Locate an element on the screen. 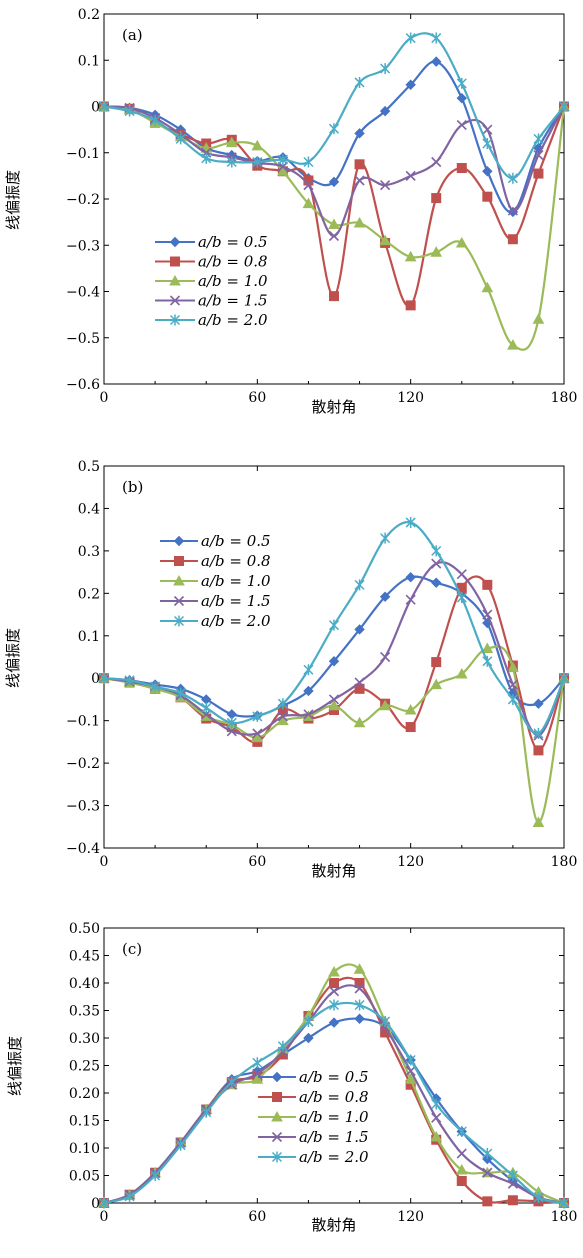  y-tick-label: 0.40 is located at coordinates (84, 984).